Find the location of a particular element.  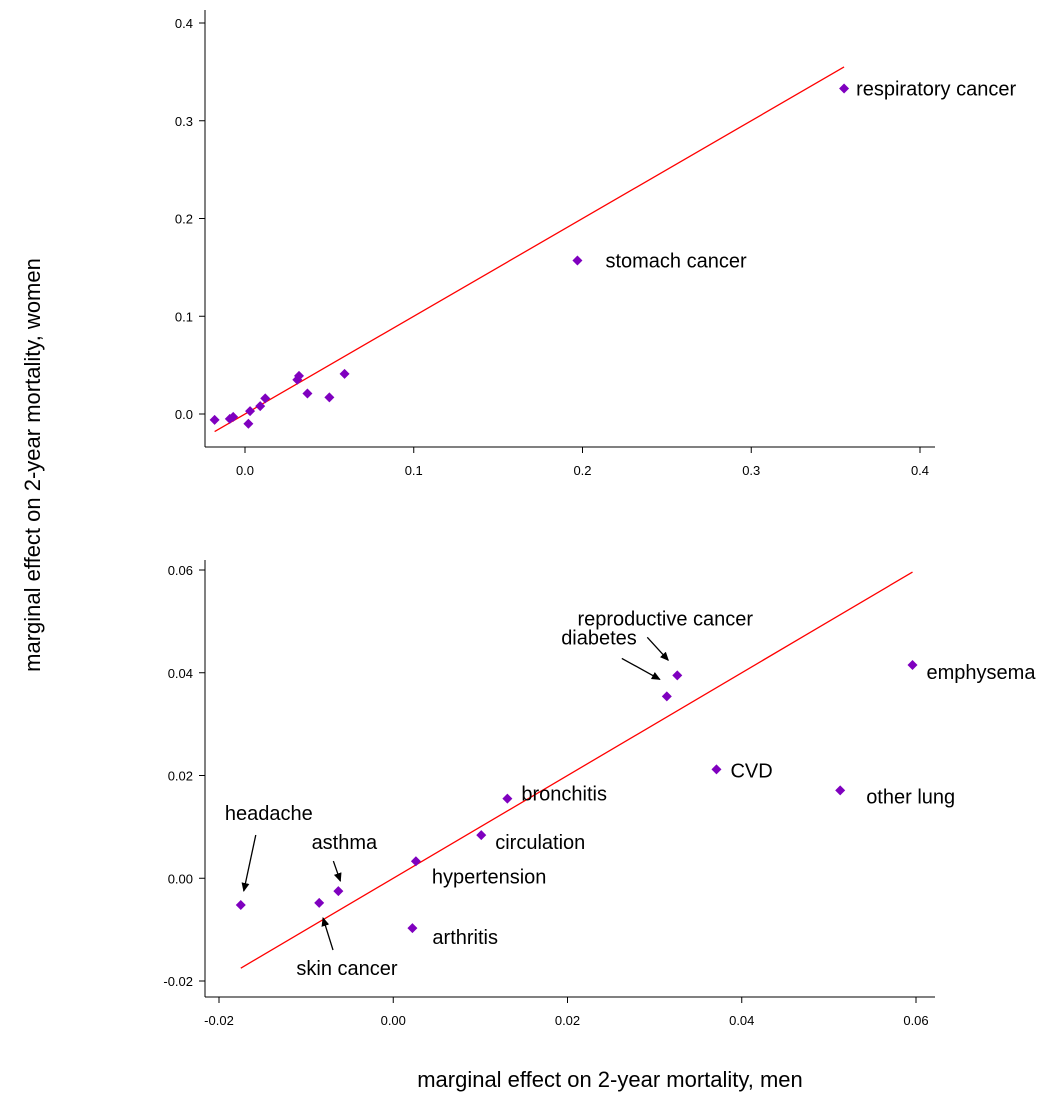

y-tick-label: 0.04 is located at coordinates (180, 673).